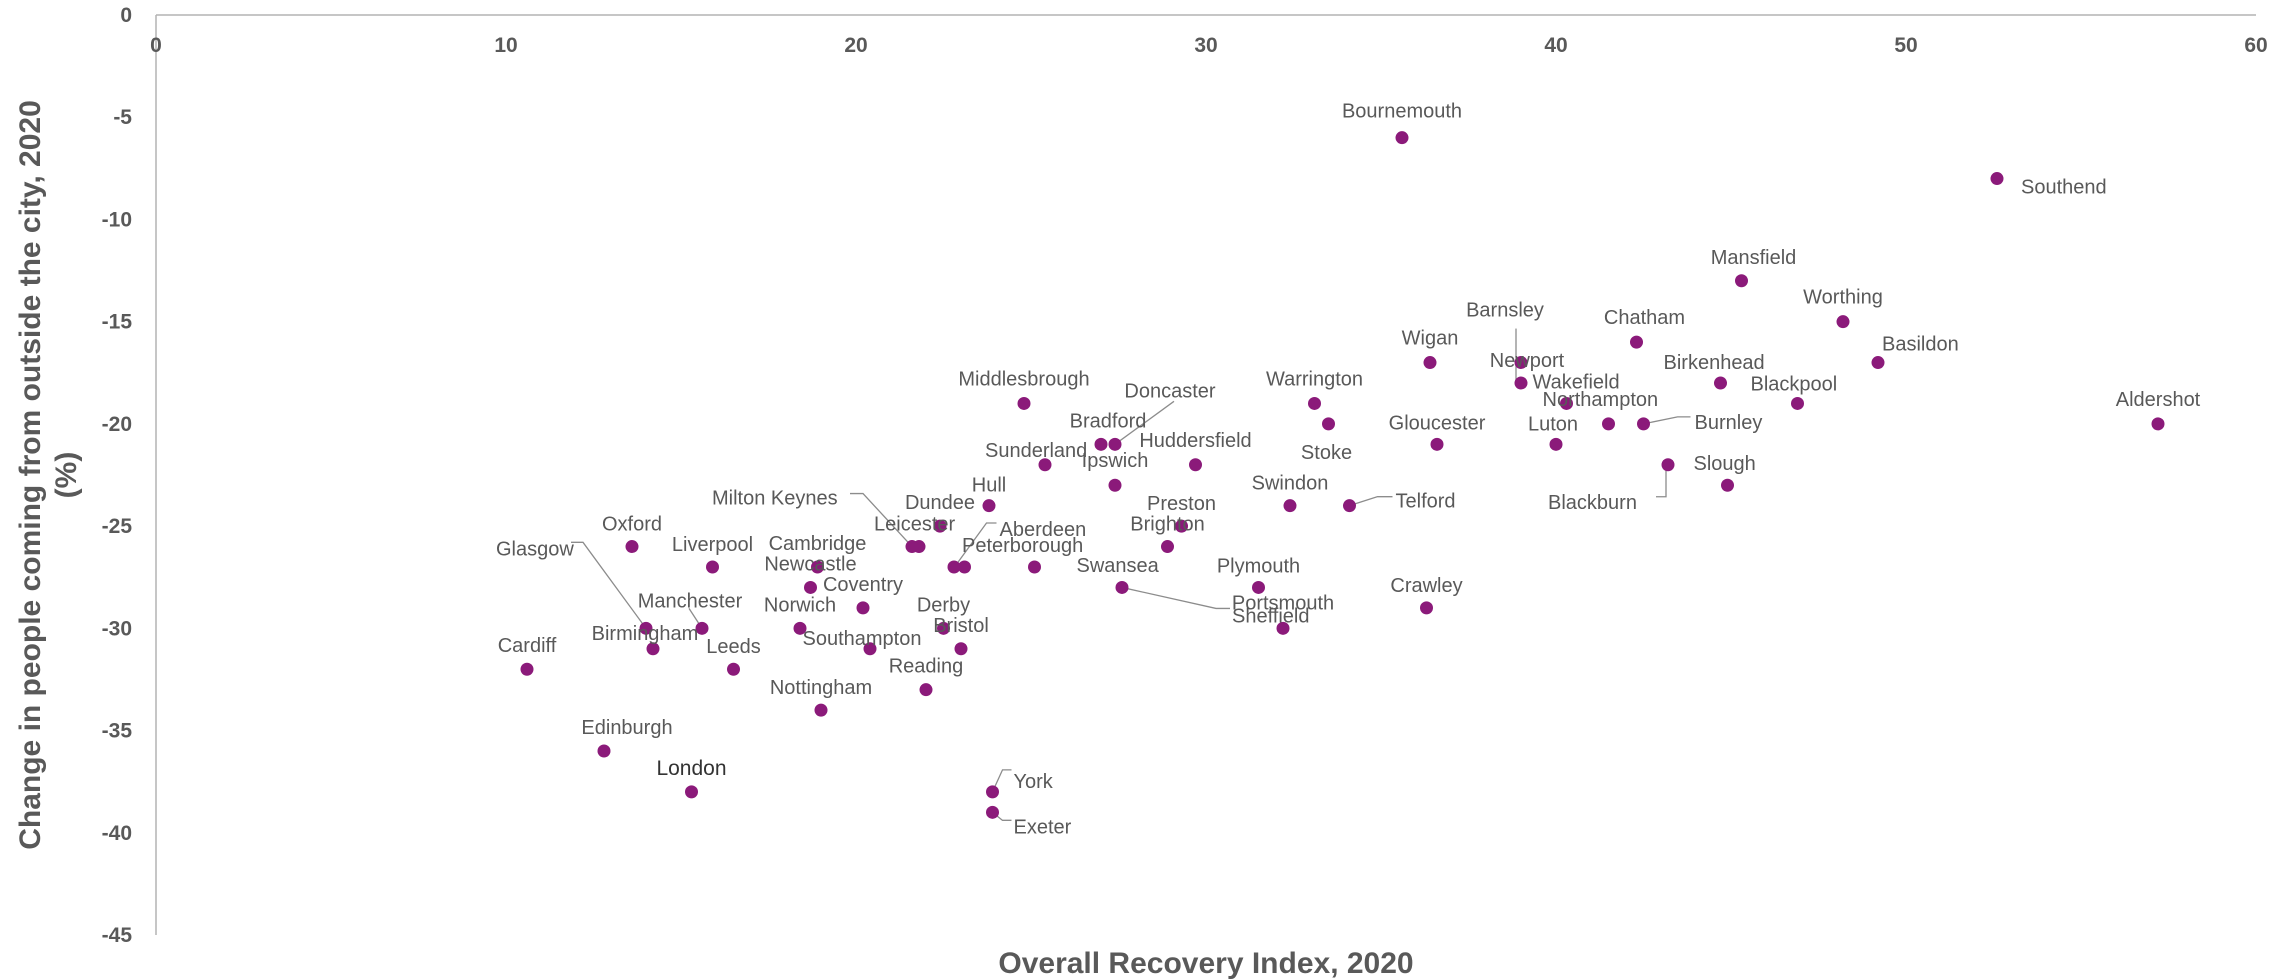 This screenshot has width=2295, height=980. What do you see at coordinates (821, 688) in the screenshot?
I see `point-label: Nottingham` at bounding box center [821, 688].